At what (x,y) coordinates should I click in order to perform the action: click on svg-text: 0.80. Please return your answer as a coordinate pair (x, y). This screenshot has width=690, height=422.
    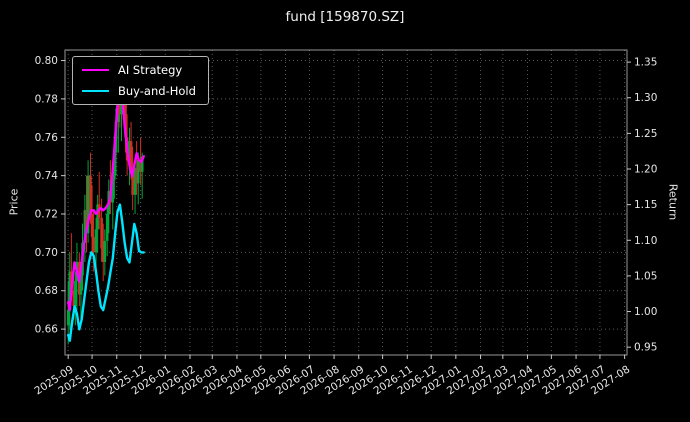
    Looking at the image, I should click on (46, 61).